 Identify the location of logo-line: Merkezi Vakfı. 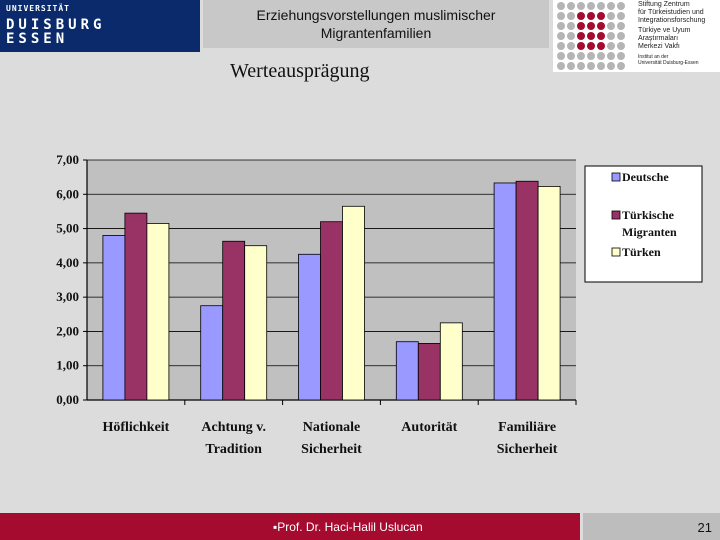
(659, 46).